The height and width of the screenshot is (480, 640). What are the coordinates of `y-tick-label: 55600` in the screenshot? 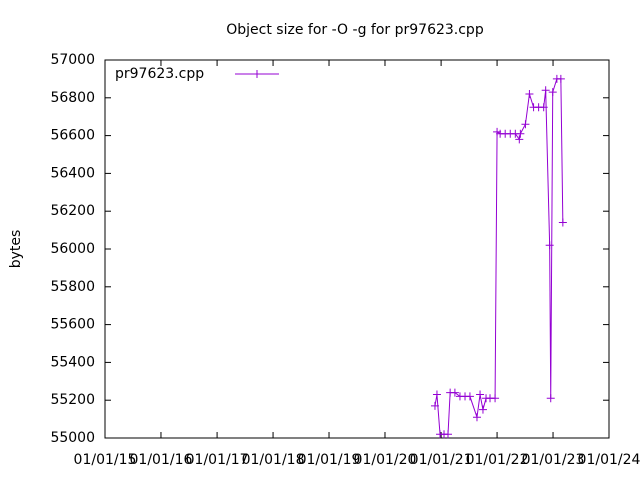 It's located at (72, 325).